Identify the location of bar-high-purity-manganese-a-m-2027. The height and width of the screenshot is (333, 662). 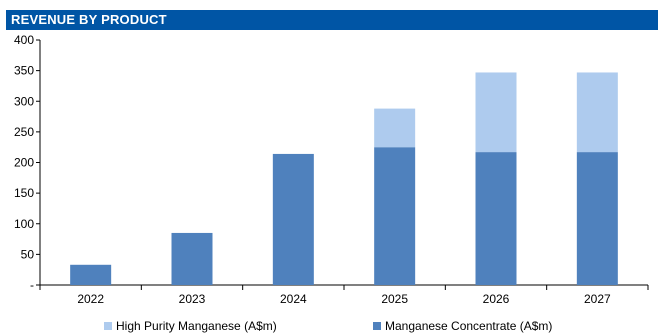
(597, 112).